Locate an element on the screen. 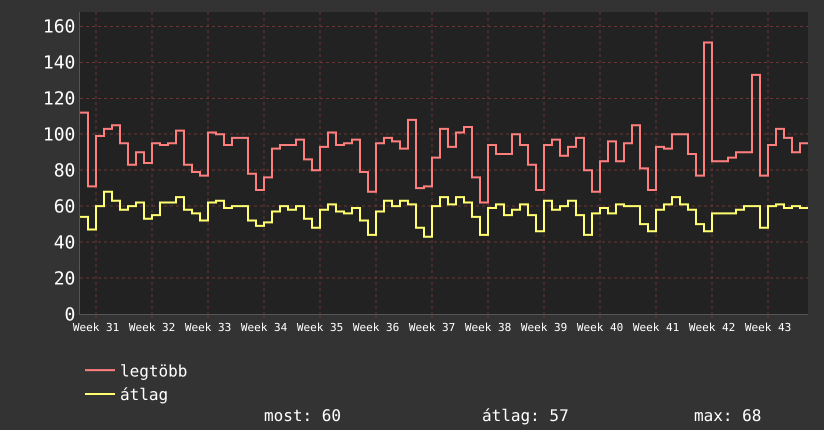  y-tick-label: 100 is located at coordinates (59, 135).